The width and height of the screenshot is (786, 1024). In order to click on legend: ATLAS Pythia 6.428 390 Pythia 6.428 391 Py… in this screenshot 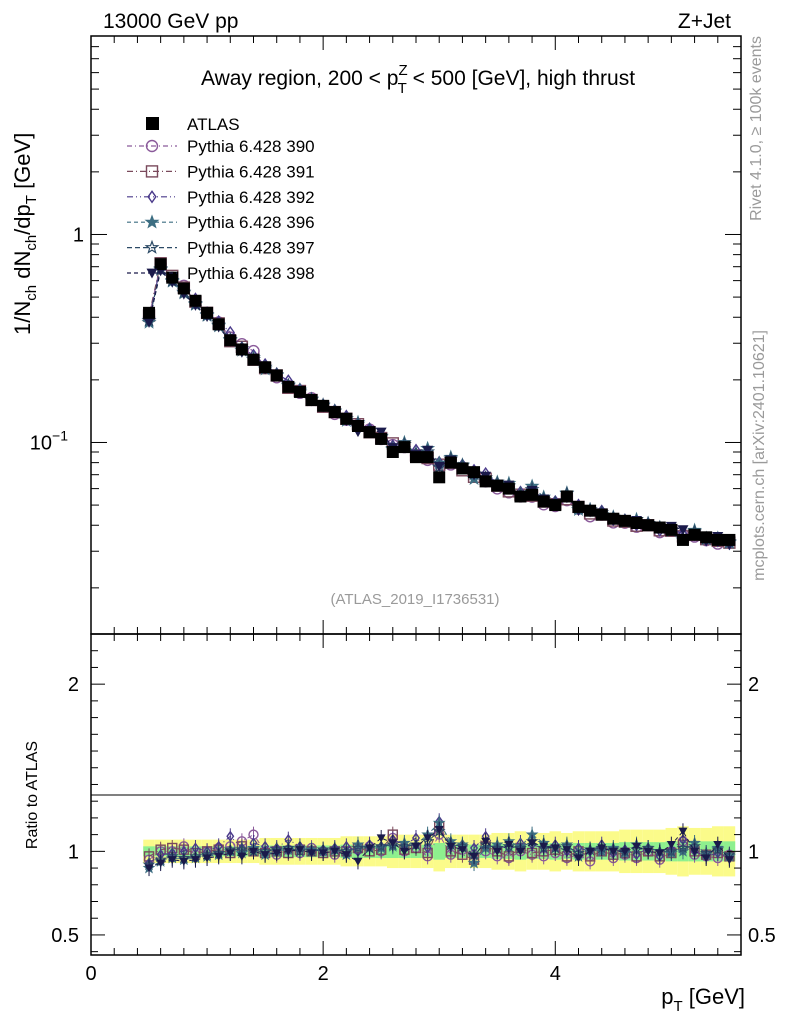, I will do `click(221, 199)`.